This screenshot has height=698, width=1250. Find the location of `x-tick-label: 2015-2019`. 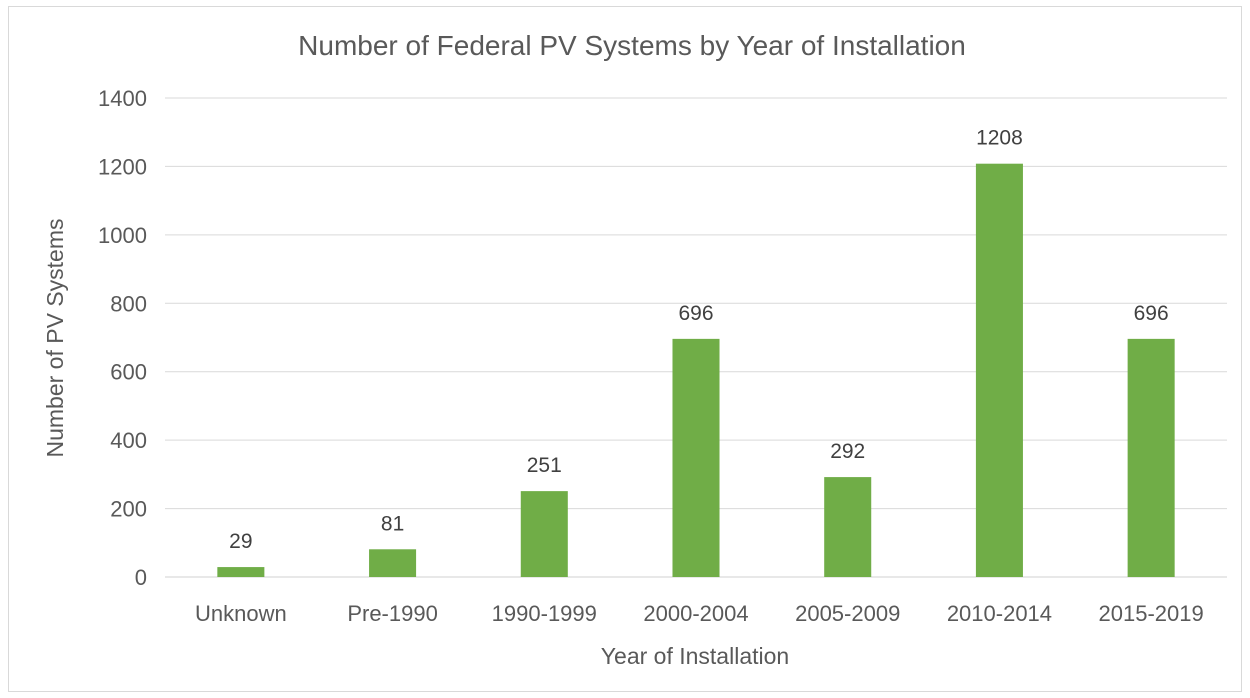

x-tick-label: 2015-2019 is located at coordinates (1151, 613).